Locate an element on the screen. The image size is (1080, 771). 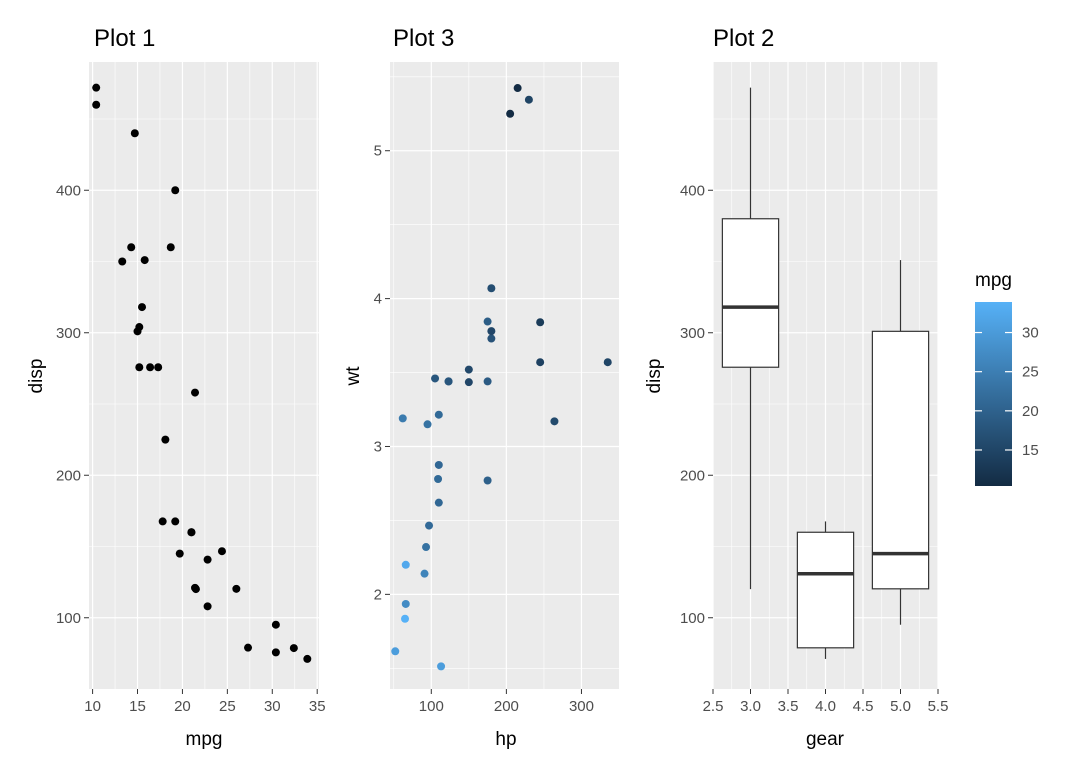
x-tick-label: 4.5 is located at coordinates (863, 706).